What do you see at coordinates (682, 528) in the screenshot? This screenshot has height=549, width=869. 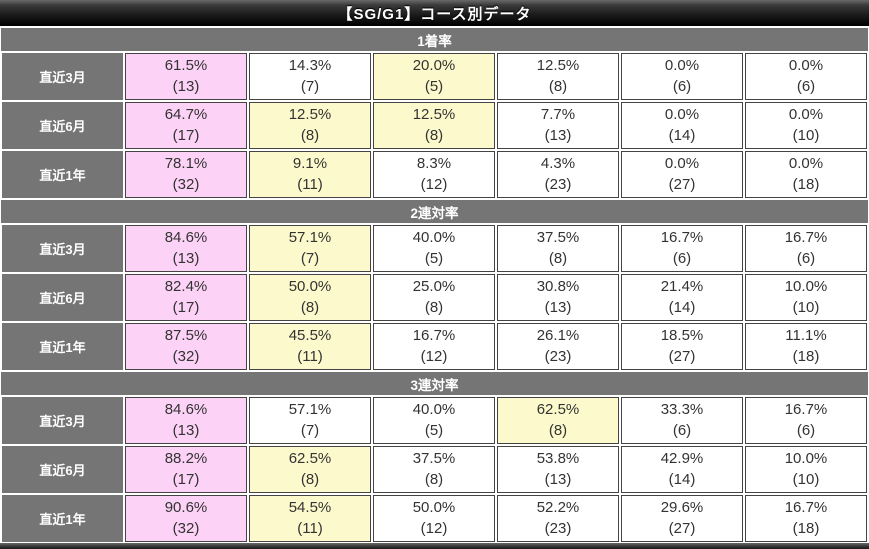 I see `sample-count: (27)` at bounding box center [682, 528].